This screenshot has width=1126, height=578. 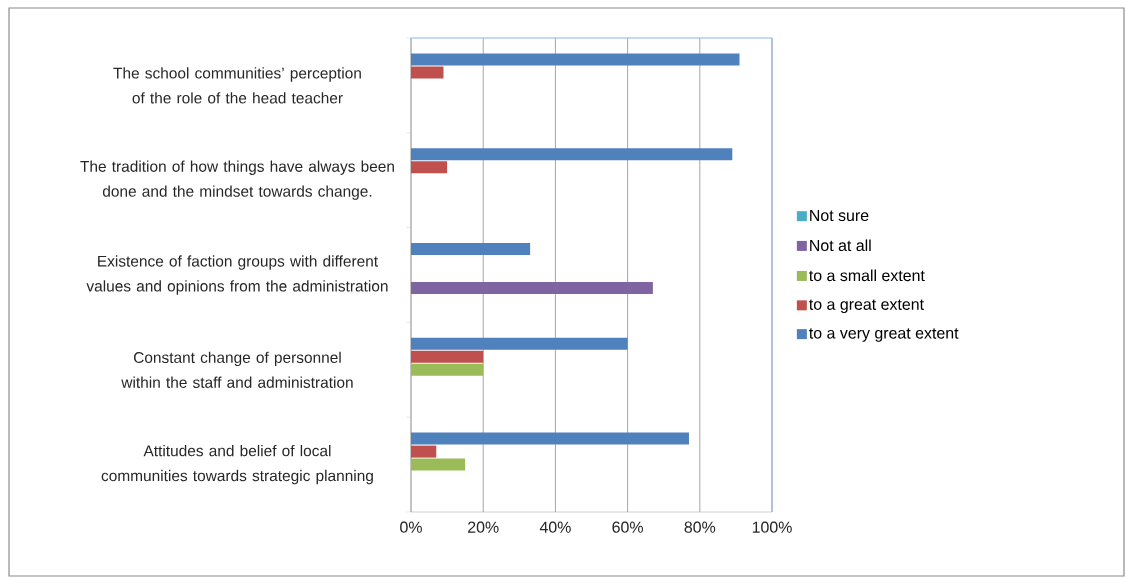 What do you see at coordinates (772, 527) in the screenshot?
I see `x-tick-label: 100%` at bounding box center [772, 527].